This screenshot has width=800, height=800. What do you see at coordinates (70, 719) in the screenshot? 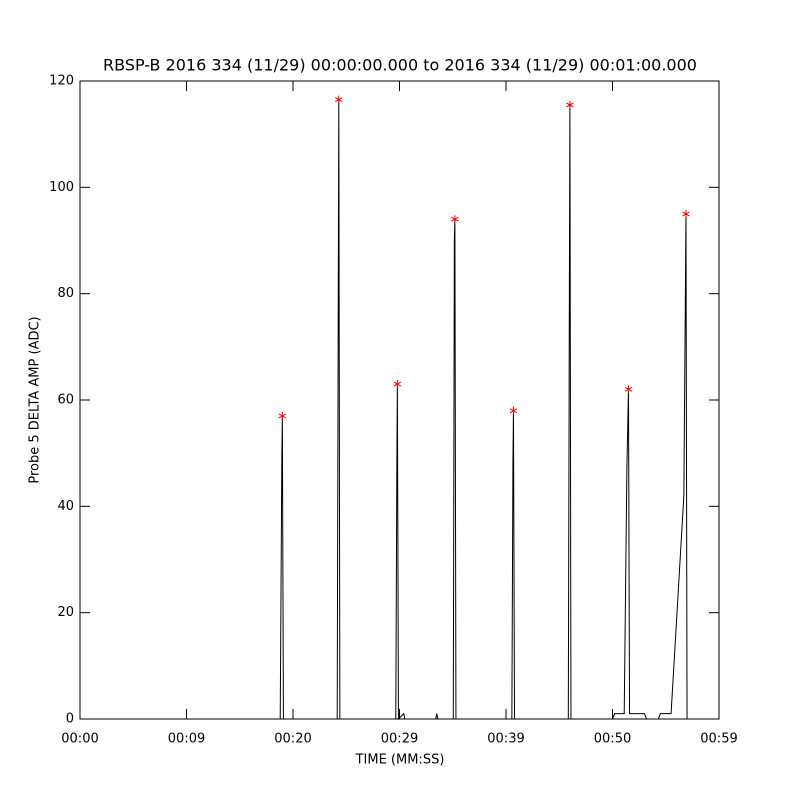
I see `y-tick-label: 0` at bounding box center [70, 719].